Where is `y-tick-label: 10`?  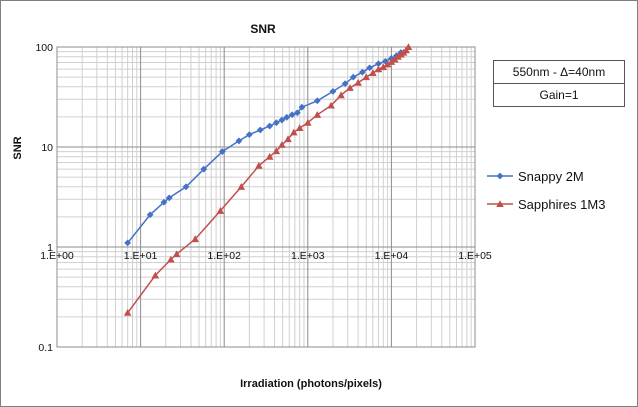 y-tick-label: 10 is located at coordinates (47, 148).